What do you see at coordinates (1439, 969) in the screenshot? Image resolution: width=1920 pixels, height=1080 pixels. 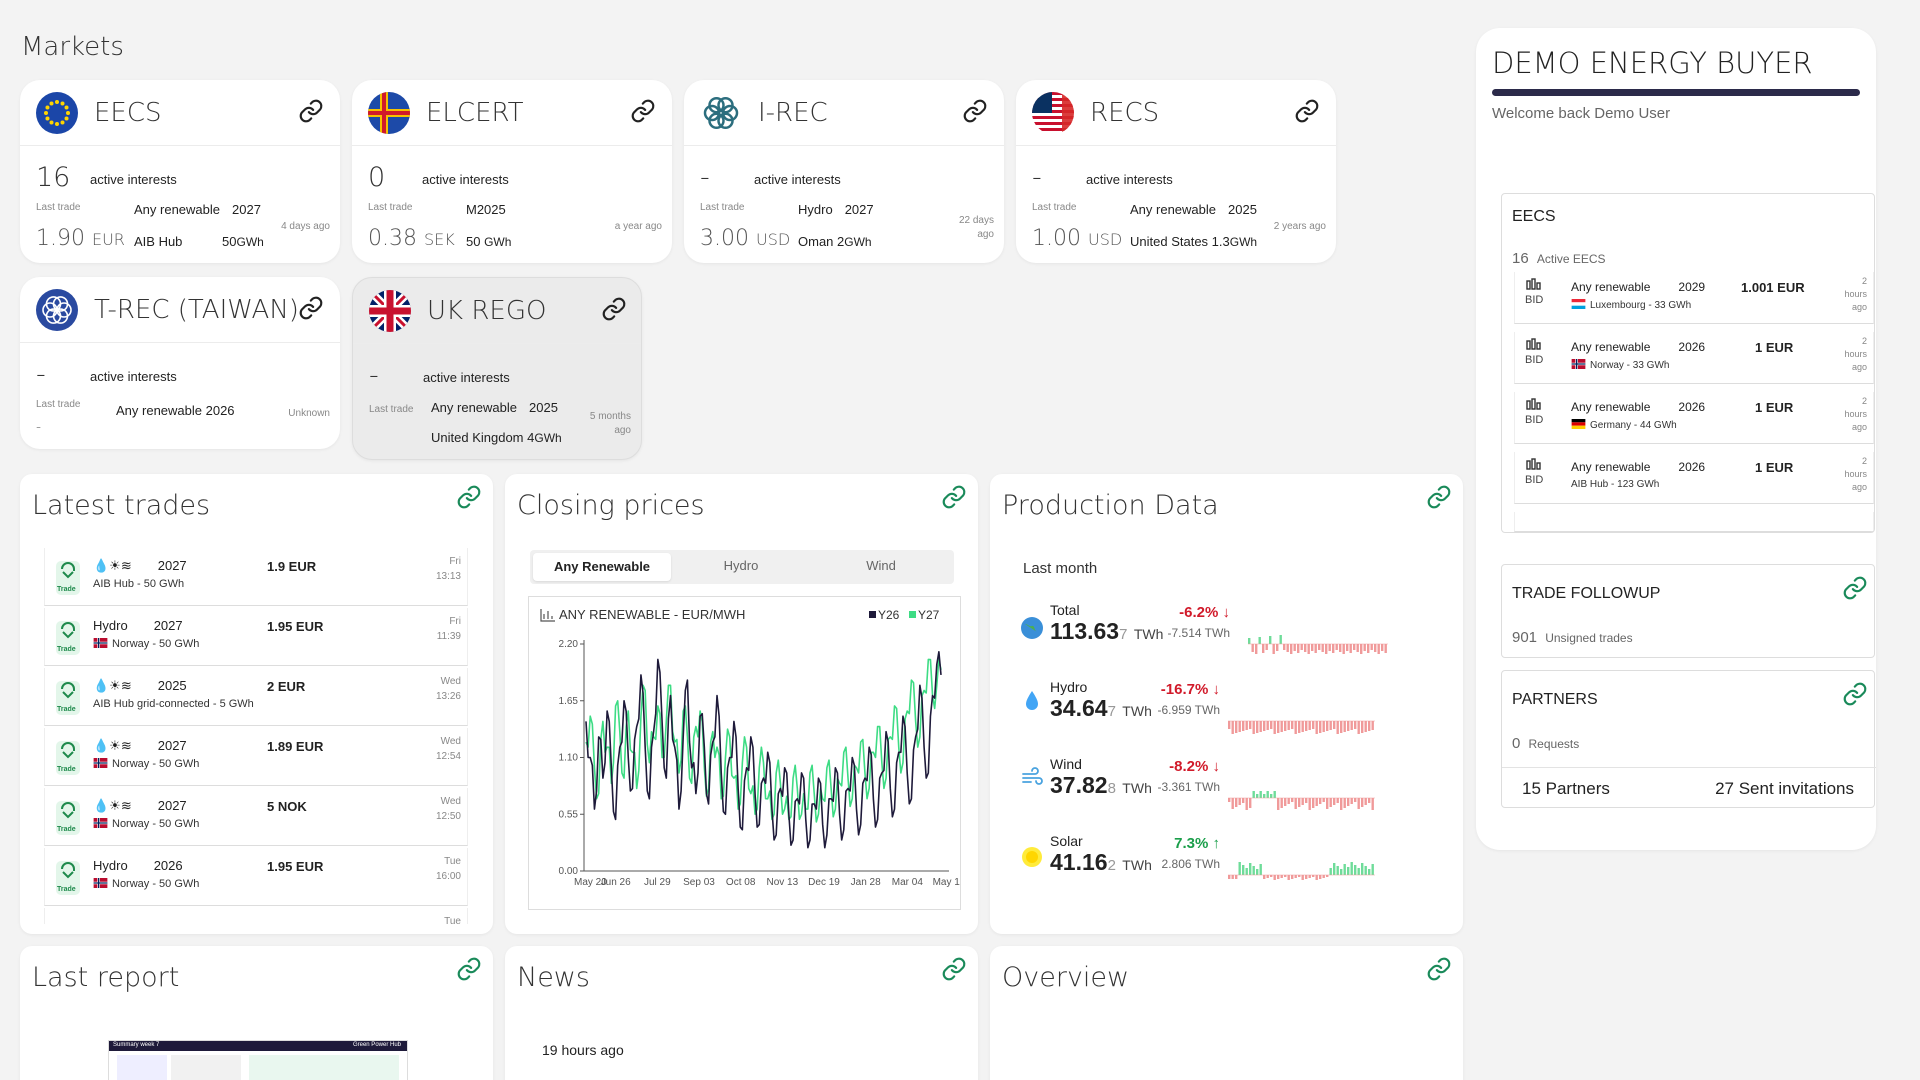 I see `overview-link-icon` at bounding box center [1439, 969].